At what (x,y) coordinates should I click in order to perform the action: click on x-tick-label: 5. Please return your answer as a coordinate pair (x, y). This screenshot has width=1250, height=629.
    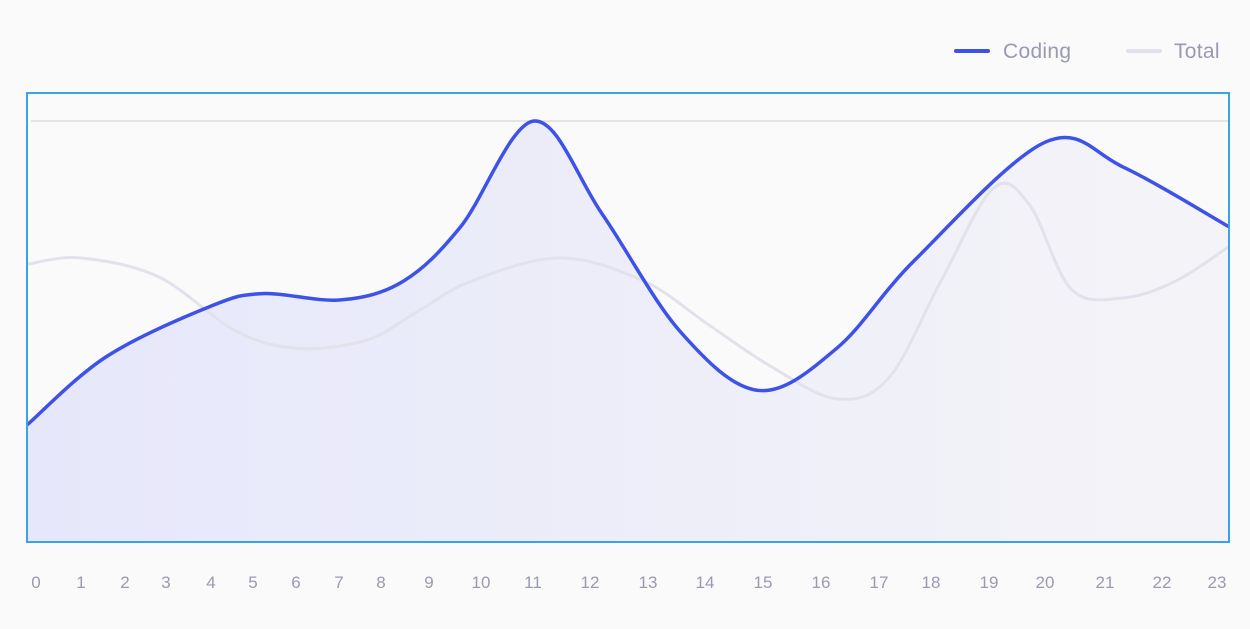
    Looking at the image, I should click on (252, 582).